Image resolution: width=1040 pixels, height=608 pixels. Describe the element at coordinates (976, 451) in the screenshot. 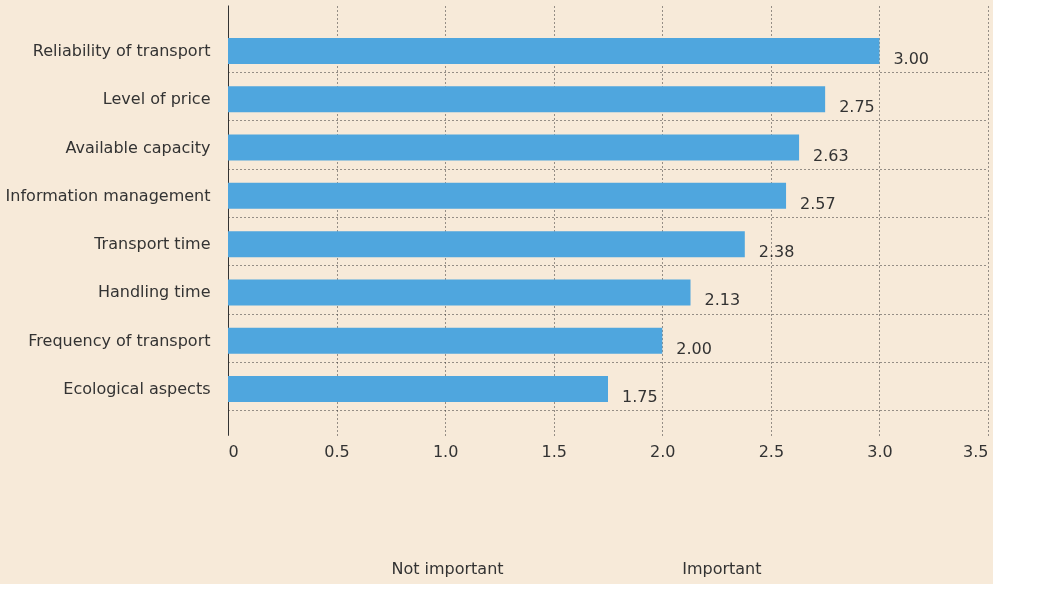

I see `x-tick-label: 3.5` at that location.